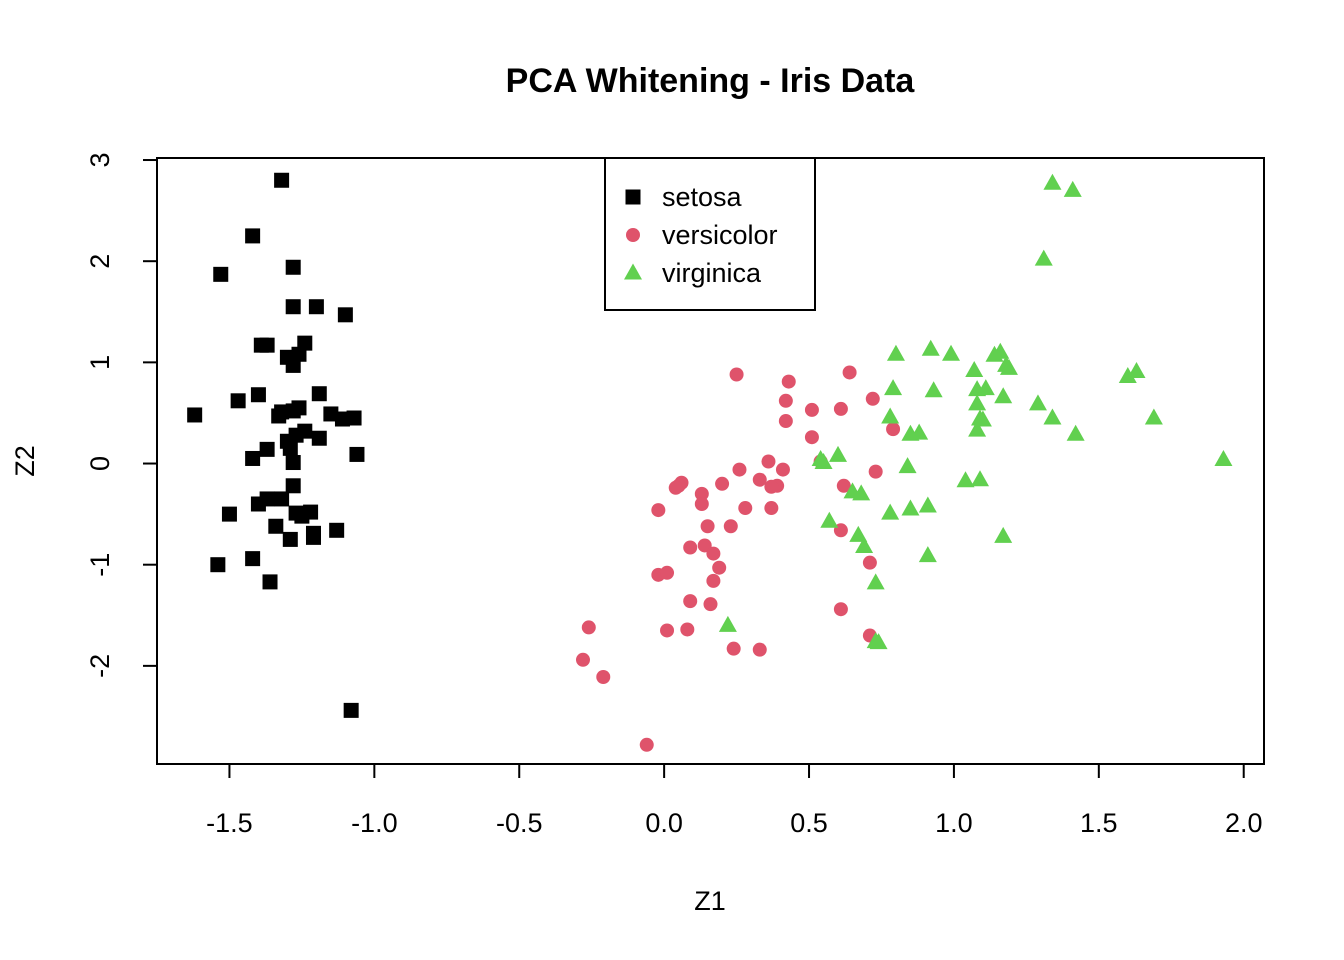 Image resolution: width=1344 pixels, height=960 pixels. Describe the element at coordinates (720, 235) in the screenshot. I see `legend-label-versicolor: versicolor` at that location.